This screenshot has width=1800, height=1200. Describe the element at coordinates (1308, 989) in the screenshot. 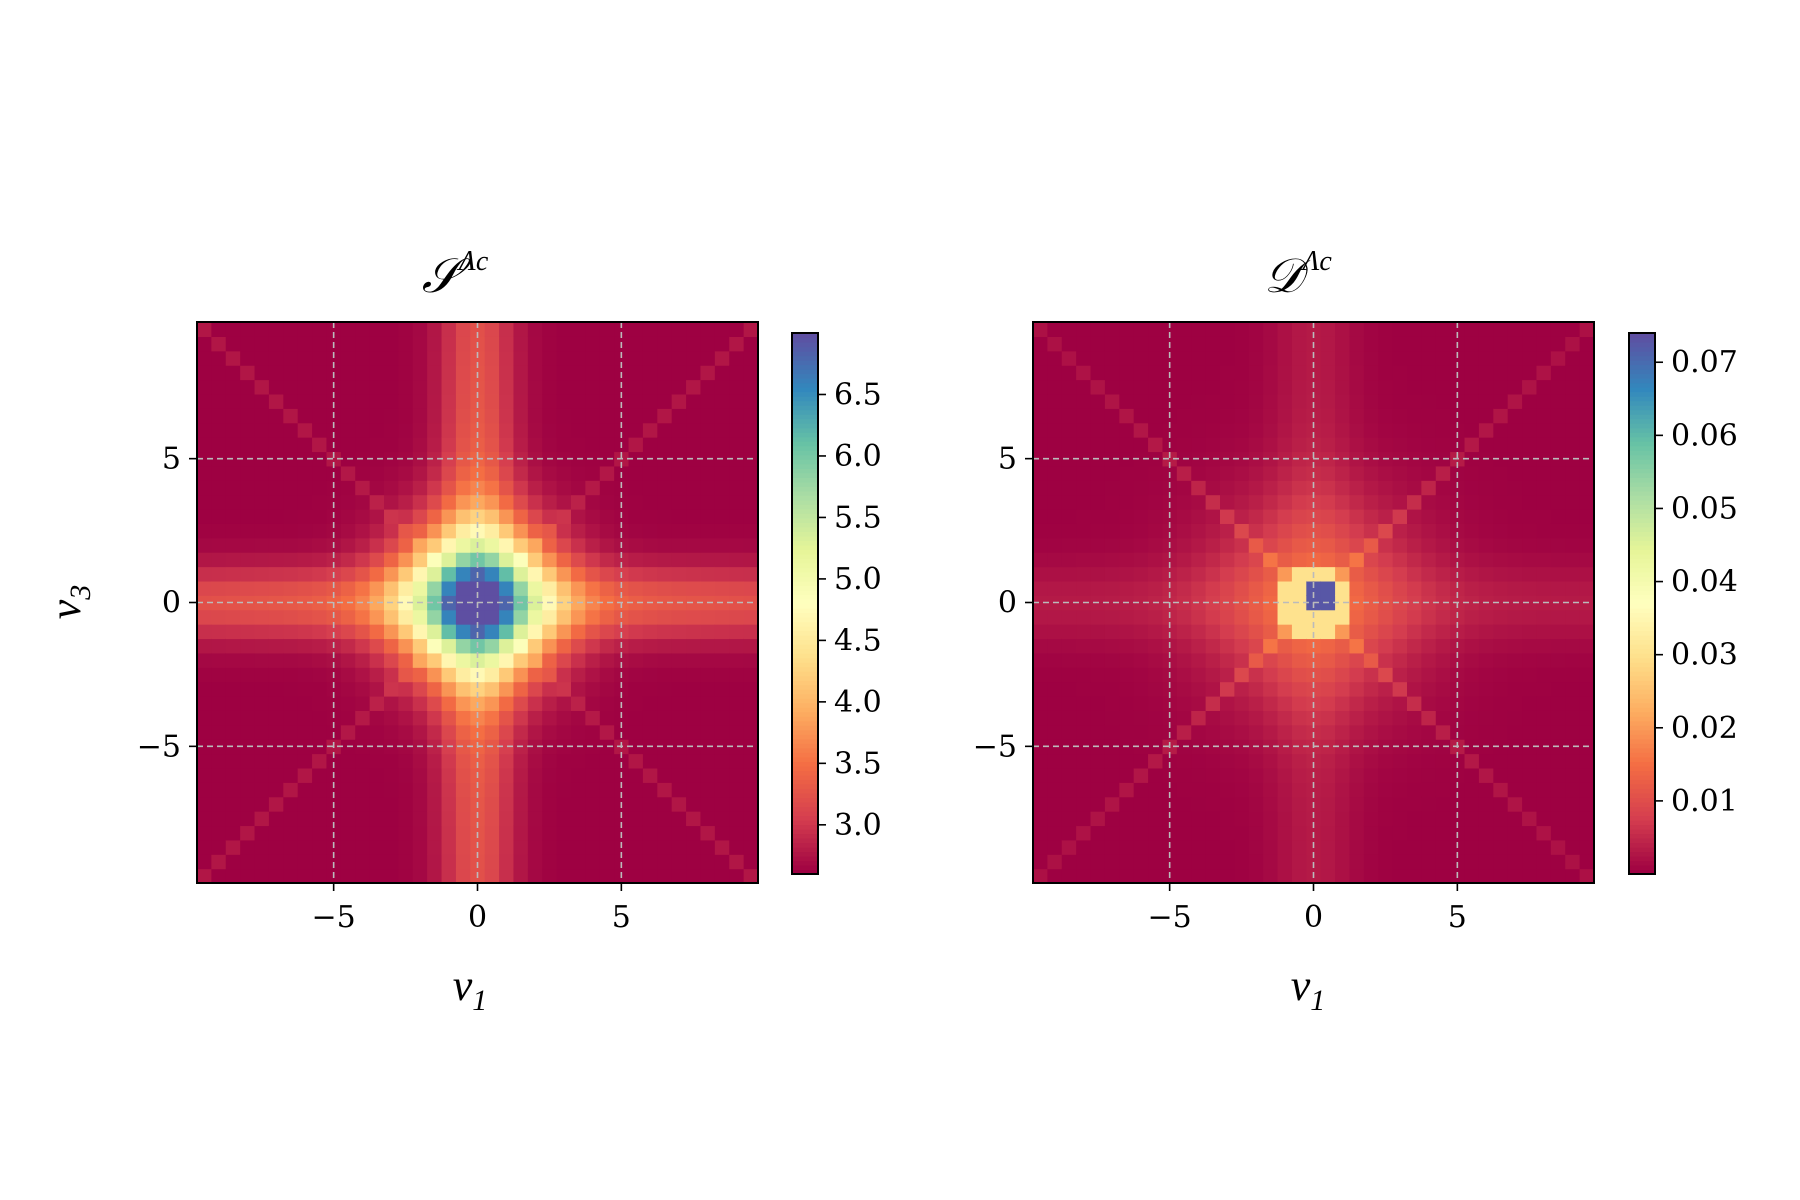

I see `x-axis-label: ν1` at that location.